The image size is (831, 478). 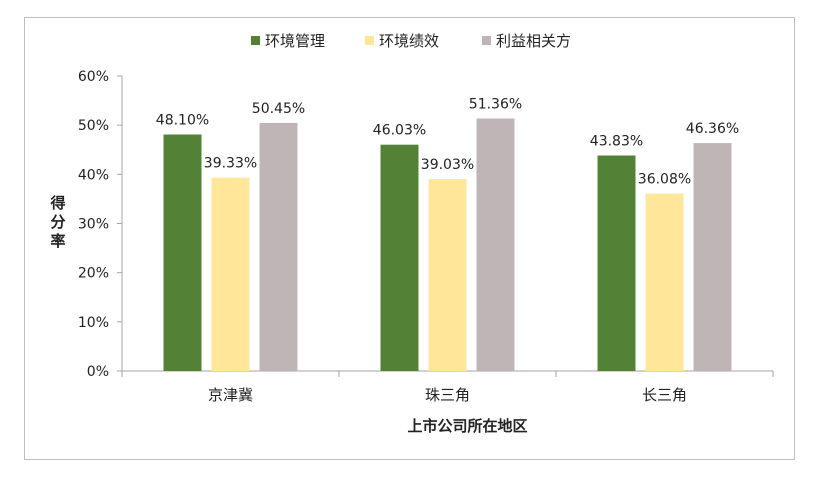 I want to click on x-tick-label: 长三角, so click(x=664, y=395).